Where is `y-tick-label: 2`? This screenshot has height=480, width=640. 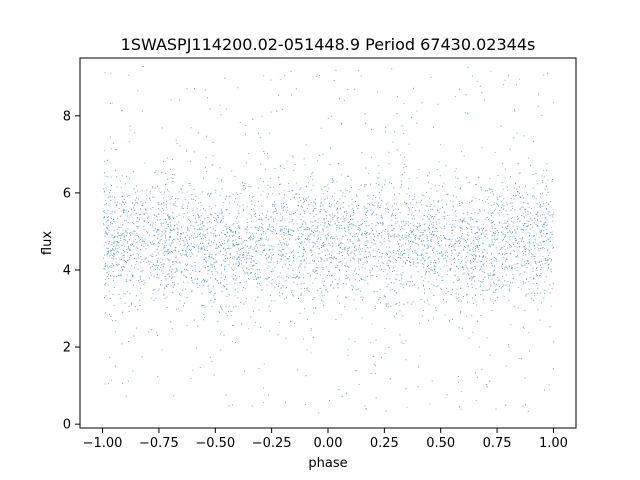
y-tick-label: 2 is located at coordinates (67, 348).